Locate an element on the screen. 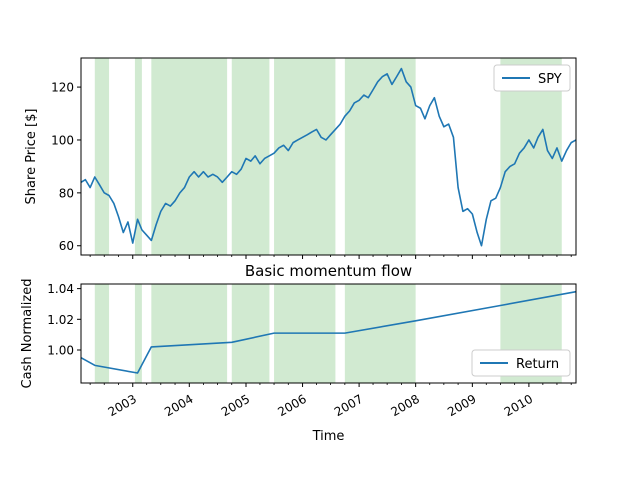 The image size is (640, 480). price-legend-label: SPY is located at coordinates (550, 79).